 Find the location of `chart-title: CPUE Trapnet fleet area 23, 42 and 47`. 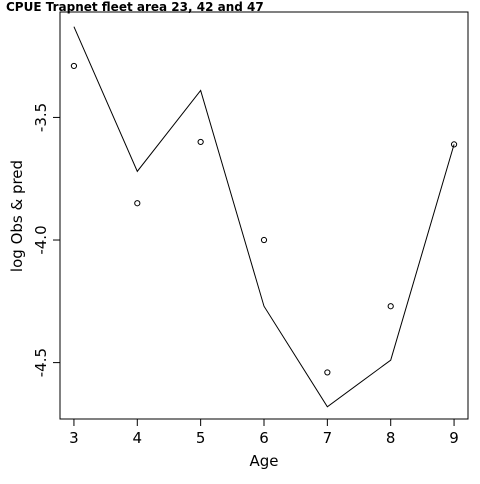

chart-title: CPUE Trapnet fleet area 23, 42 and 47 is located at coordinates (135, 7).